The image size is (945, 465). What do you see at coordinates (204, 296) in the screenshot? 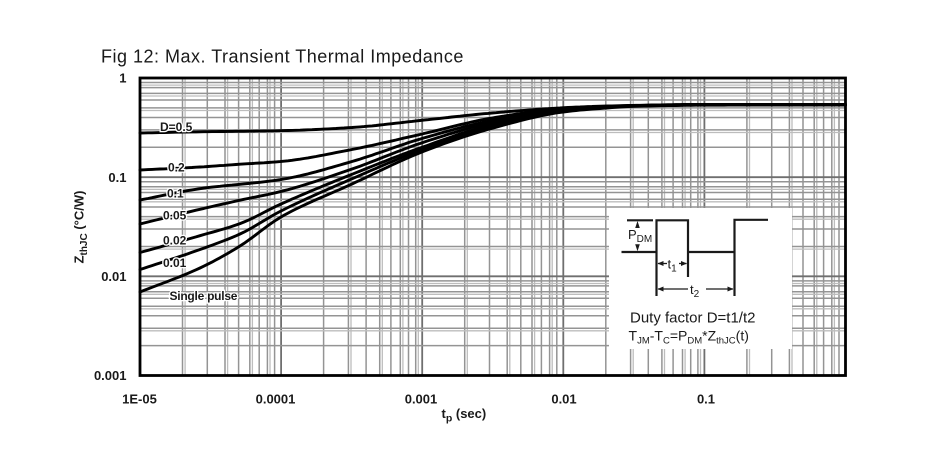
I see `svg-text: Single pulse` at bounding box center [204, 296].